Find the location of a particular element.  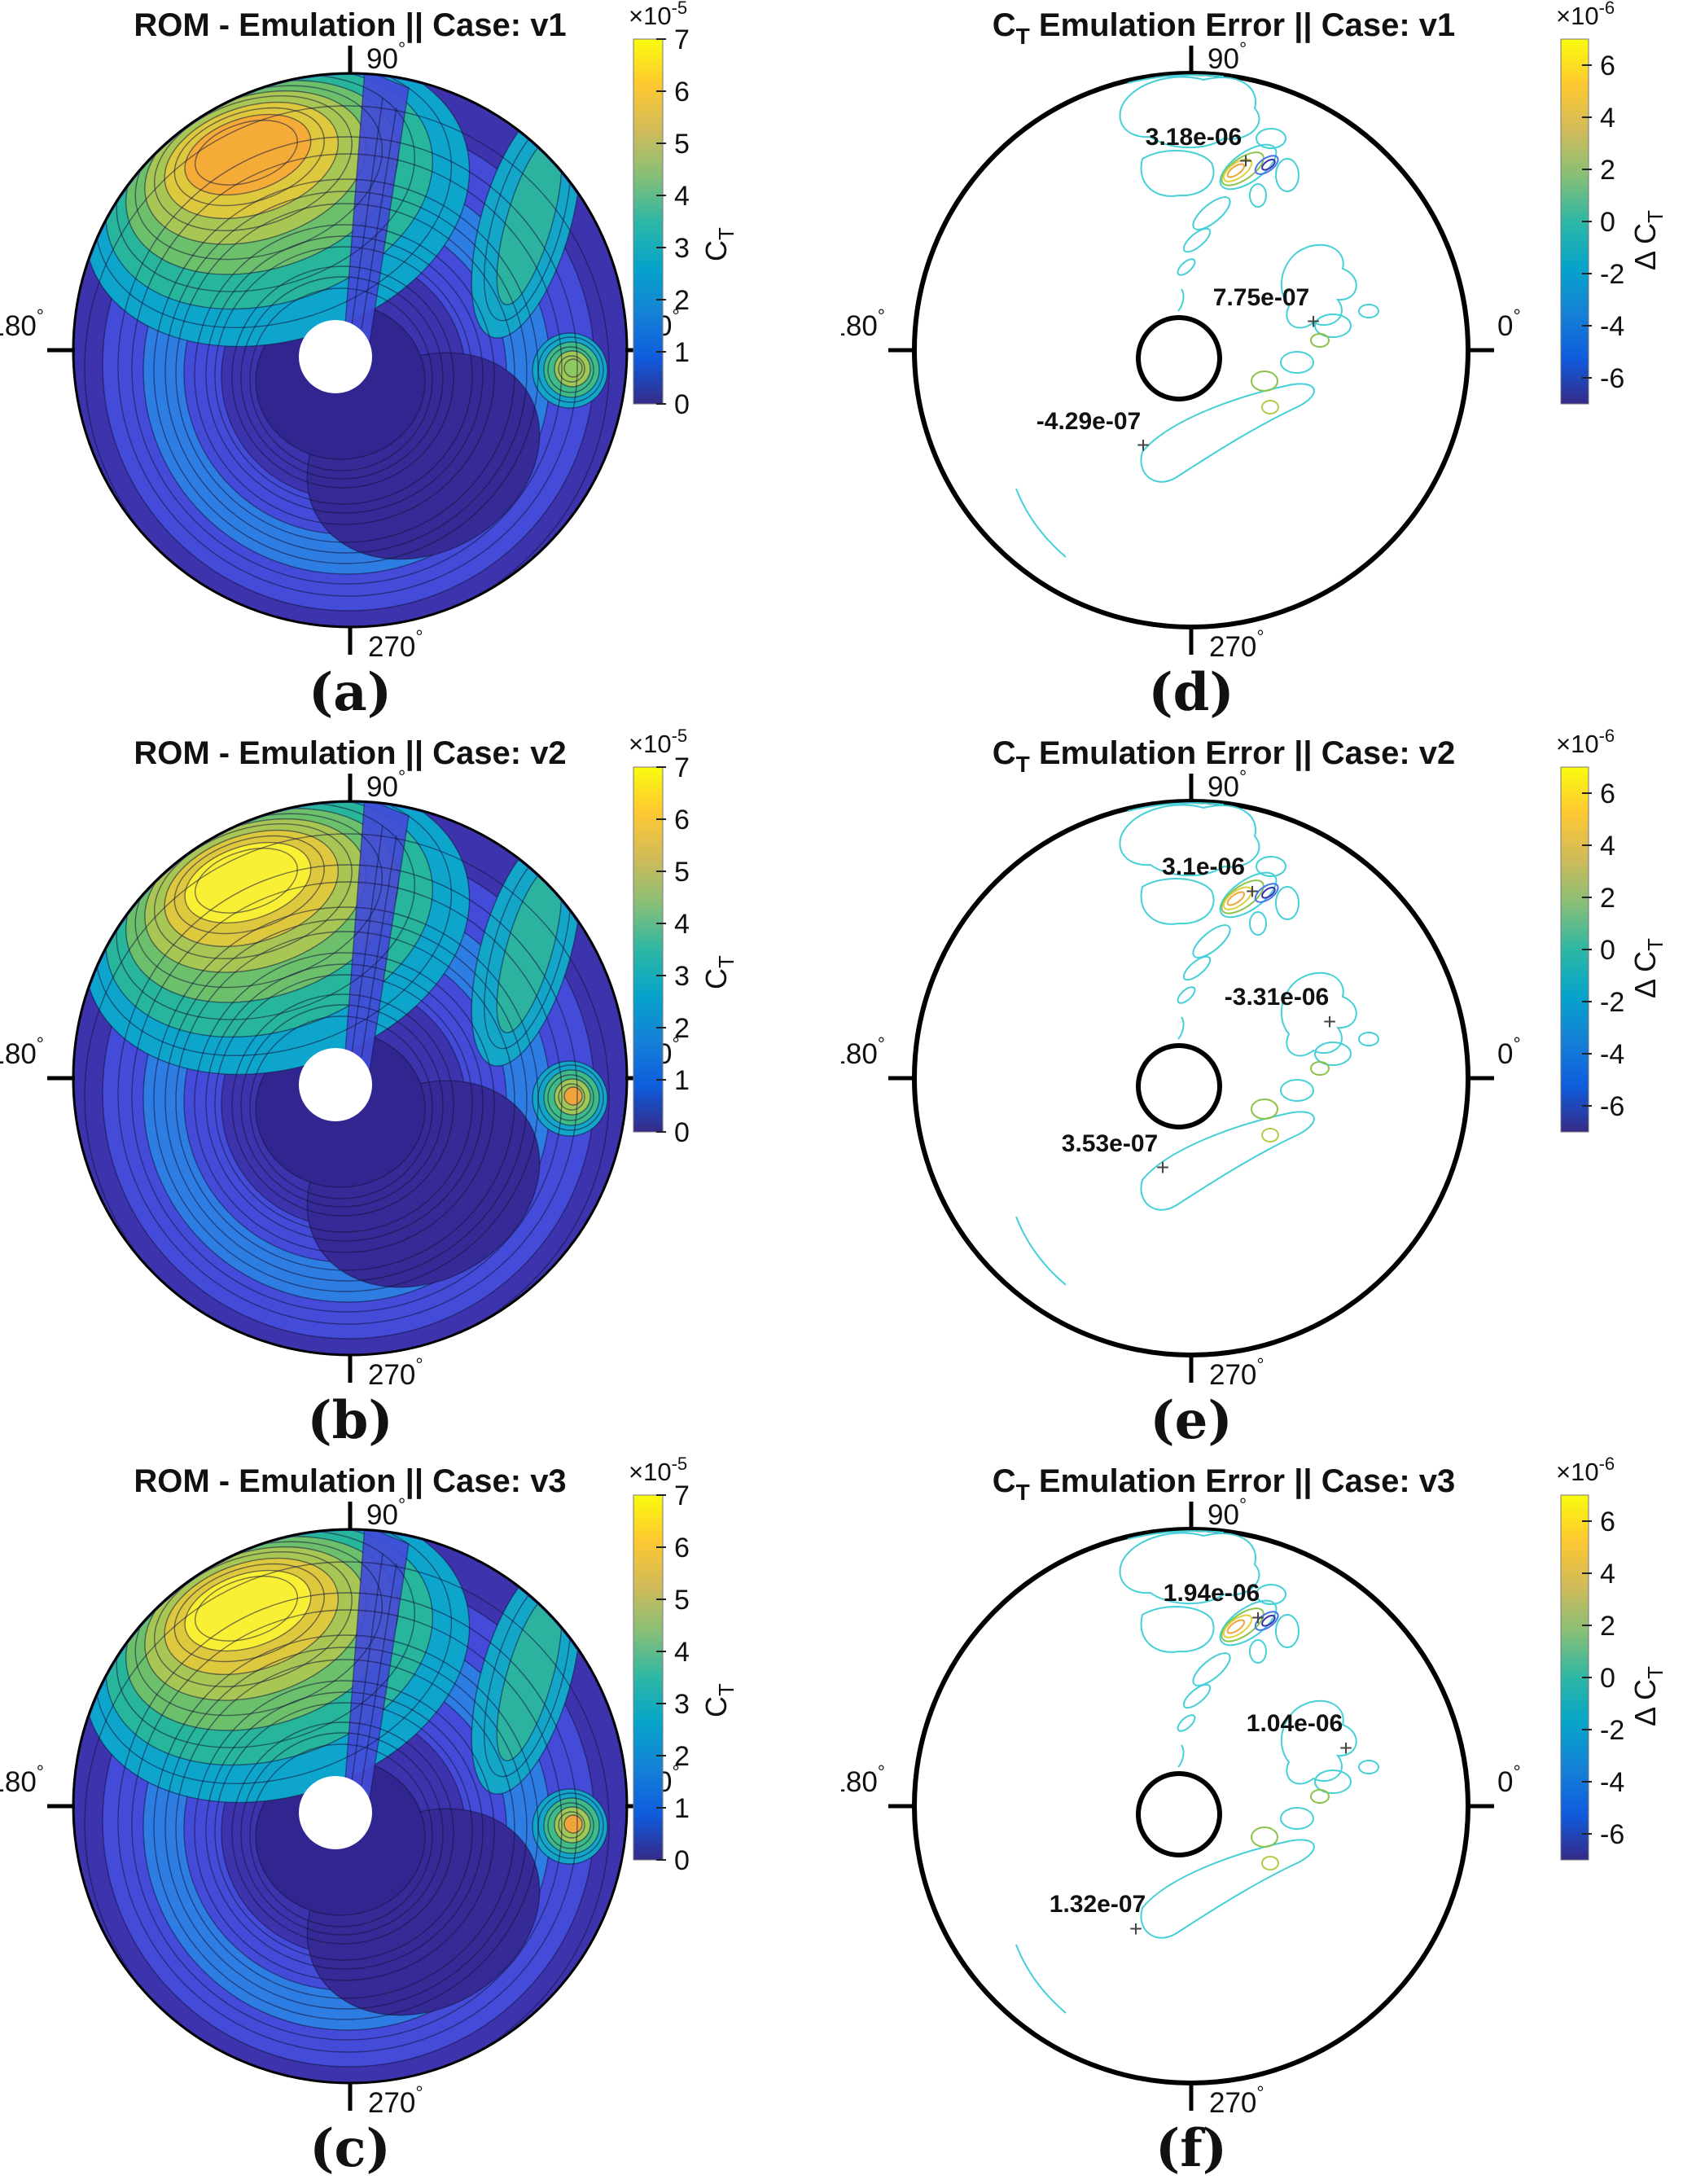

svg-text: 3.18e-06 is located at coordinates (1194, 137).